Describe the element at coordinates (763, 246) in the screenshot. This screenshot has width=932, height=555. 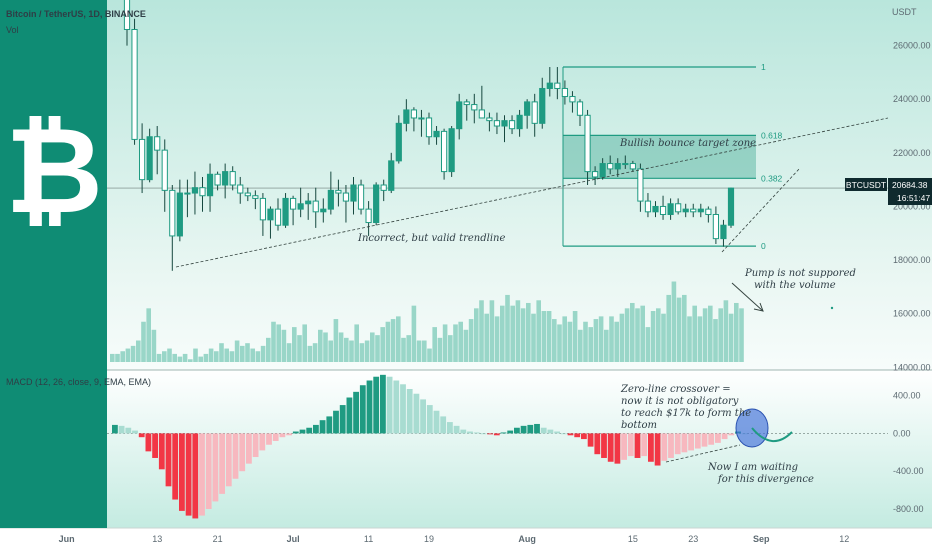
I see `fib-label-3: 0` at that location.